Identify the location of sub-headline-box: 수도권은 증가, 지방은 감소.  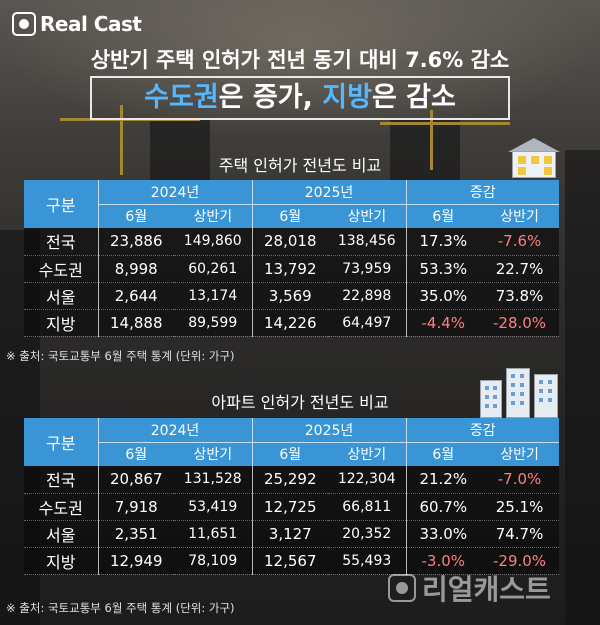
(300, 98).